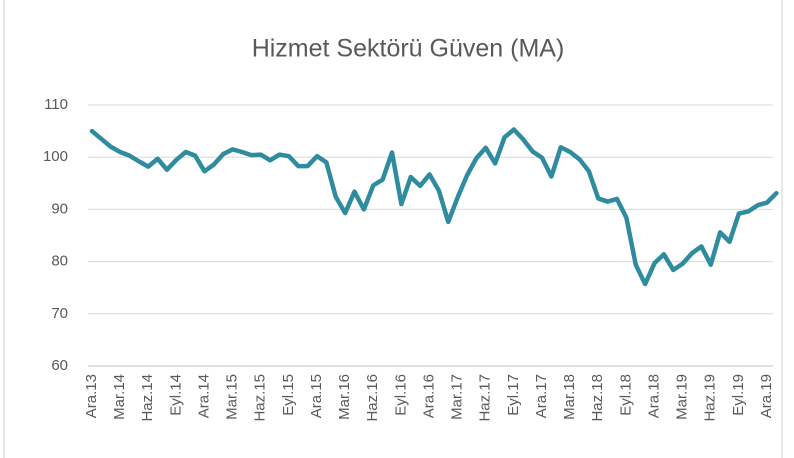 The height and width of the screenshot is (458, 794). Describe the element at coordinates (59, 208) in the screenshot. I see `y-tick-label: 90` at that location.